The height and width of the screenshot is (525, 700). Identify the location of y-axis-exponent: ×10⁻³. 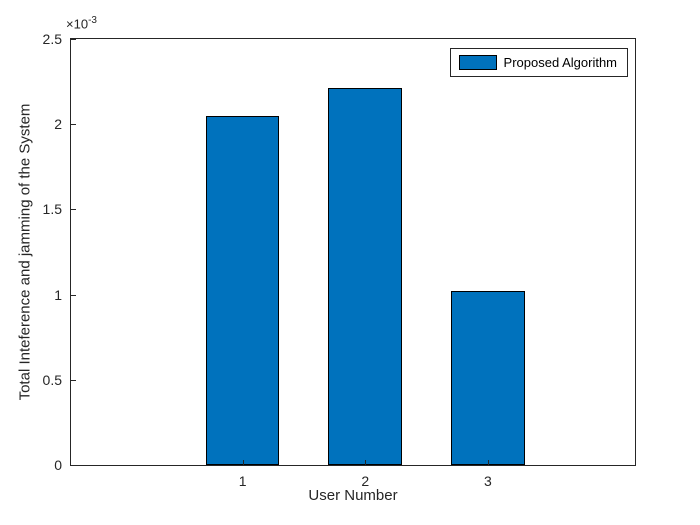
(81, 23).